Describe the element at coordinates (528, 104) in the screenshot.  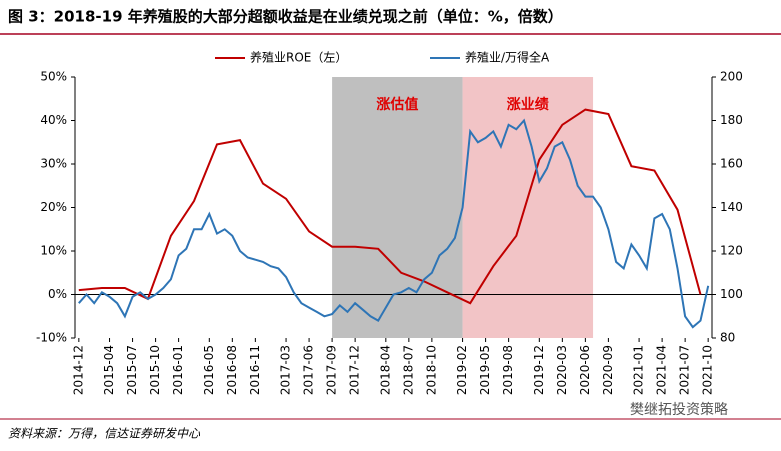
I see `region-label: 涨业绩` at that location.